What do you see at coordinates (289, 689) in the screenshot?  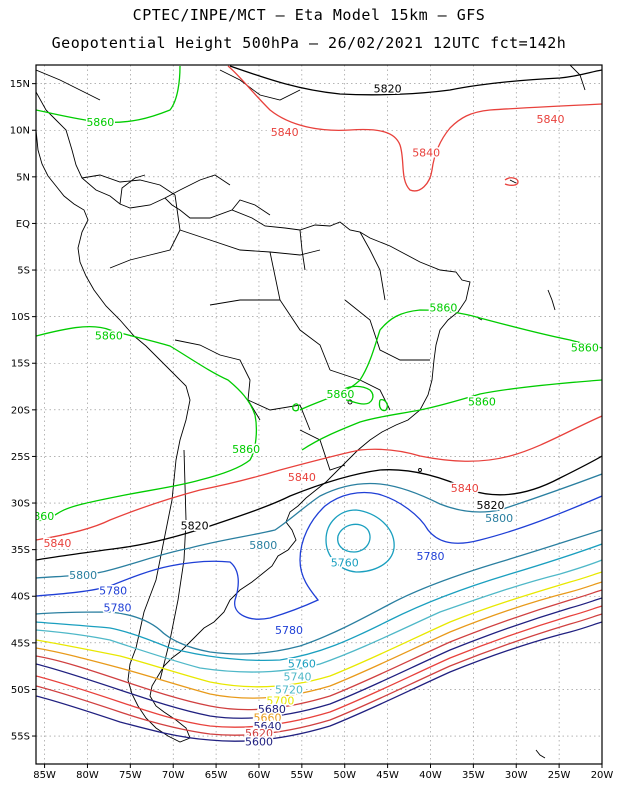 I see `contour-label: 5720` at bounding box center [289, 689].